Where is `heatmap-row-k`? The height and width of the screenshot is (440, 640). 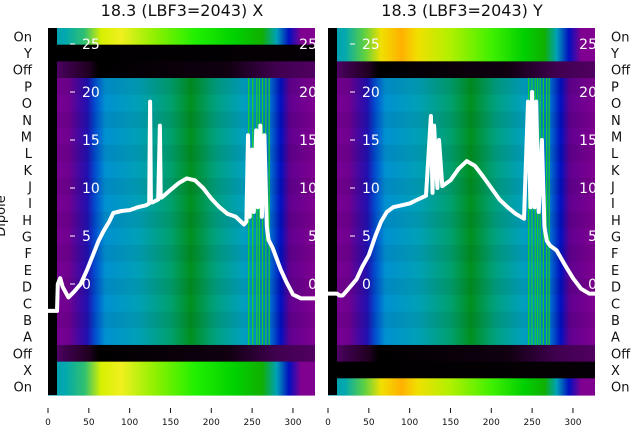 heatmap-row-k is located at coordinates (181, 170).